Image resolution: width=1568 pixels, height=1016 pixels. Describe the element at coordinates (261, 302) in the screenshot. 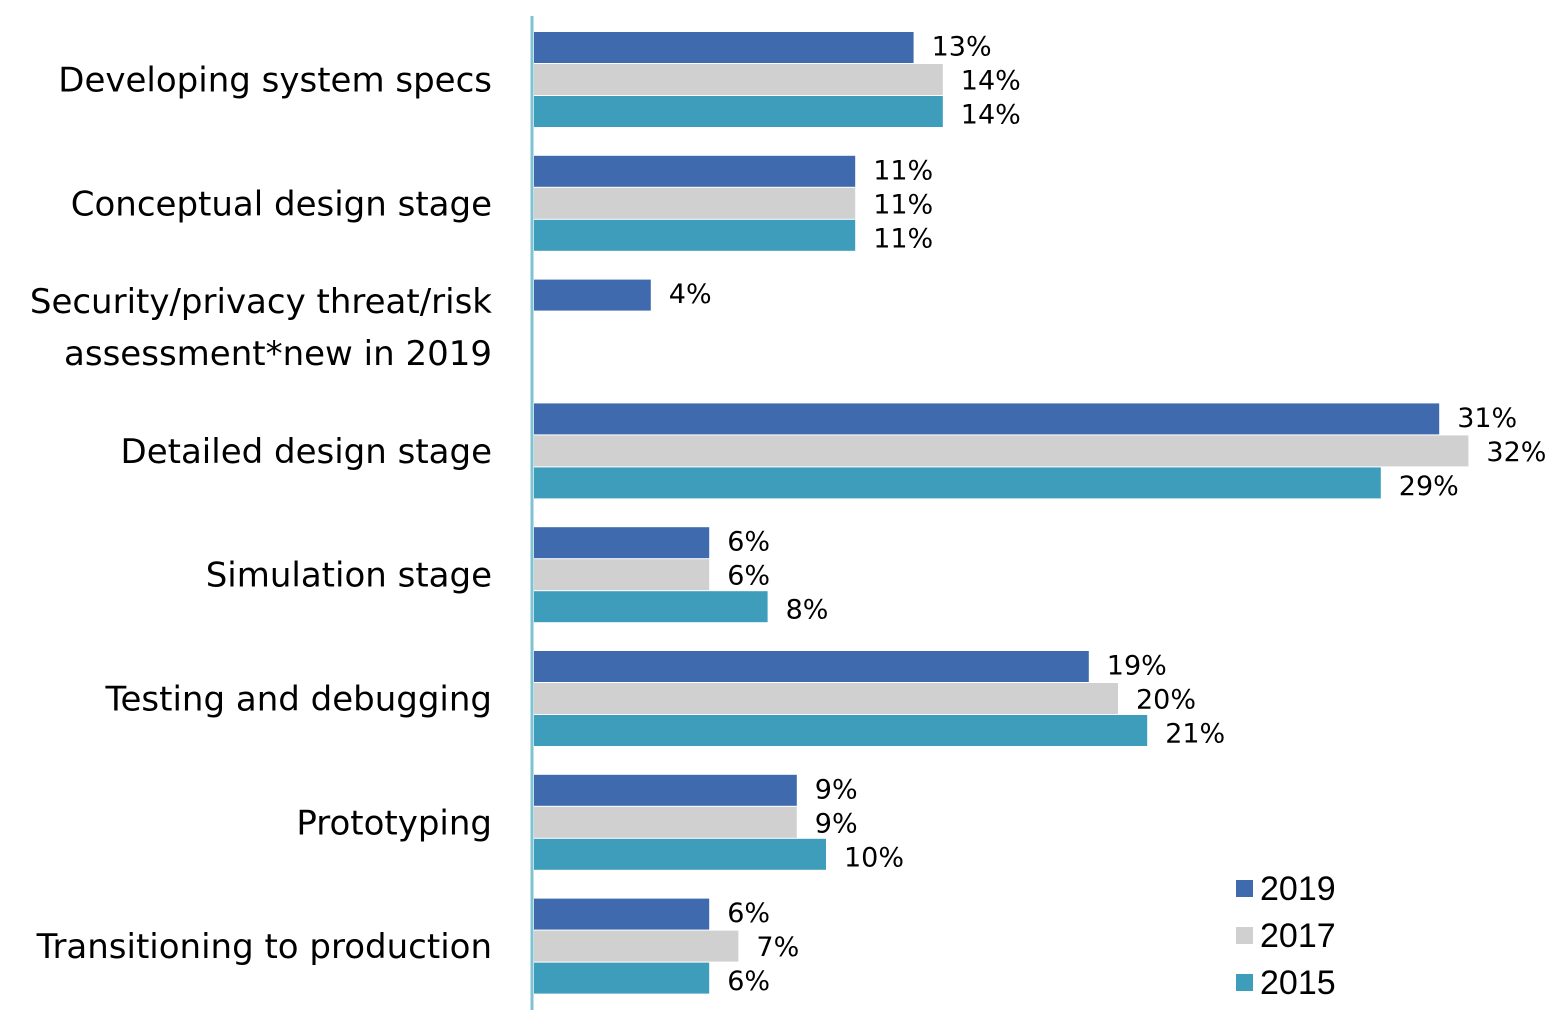

I see `category-label: Security/privacy threat/risk` at that location.